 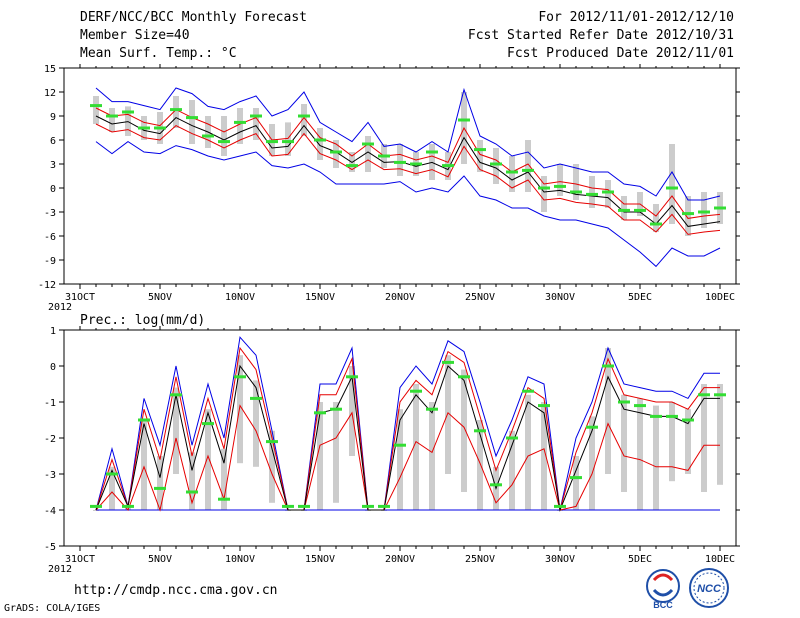 What do you see at coordinates (50, 511) in the screenshot?
I see `prec-ytick-label: -4` at bounding box center [50, 511].